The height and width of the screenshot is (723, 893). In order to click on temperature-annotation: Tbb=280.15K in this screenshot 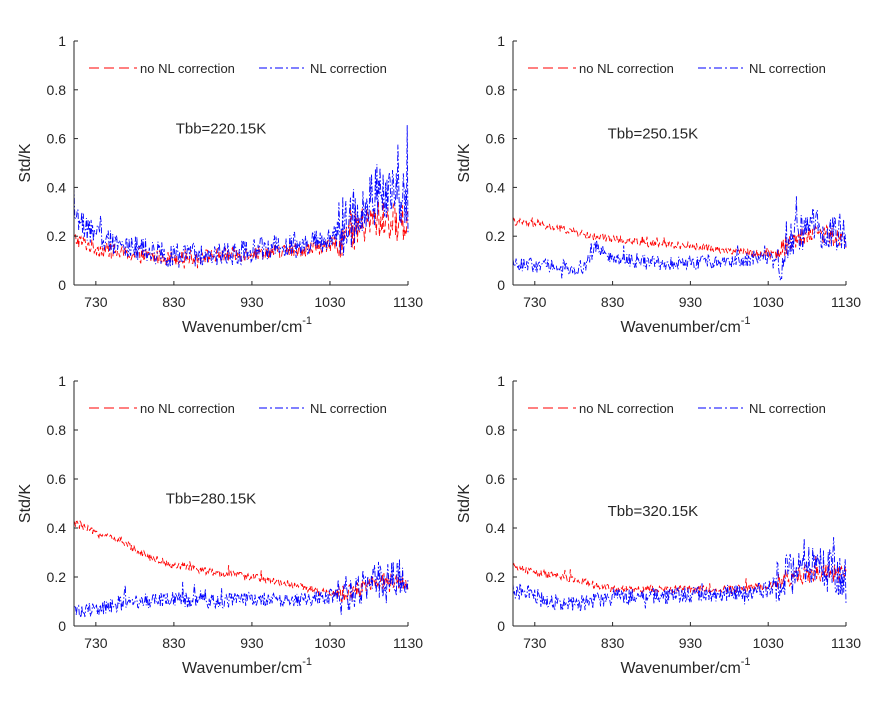, I will do `click(211, 499)`.